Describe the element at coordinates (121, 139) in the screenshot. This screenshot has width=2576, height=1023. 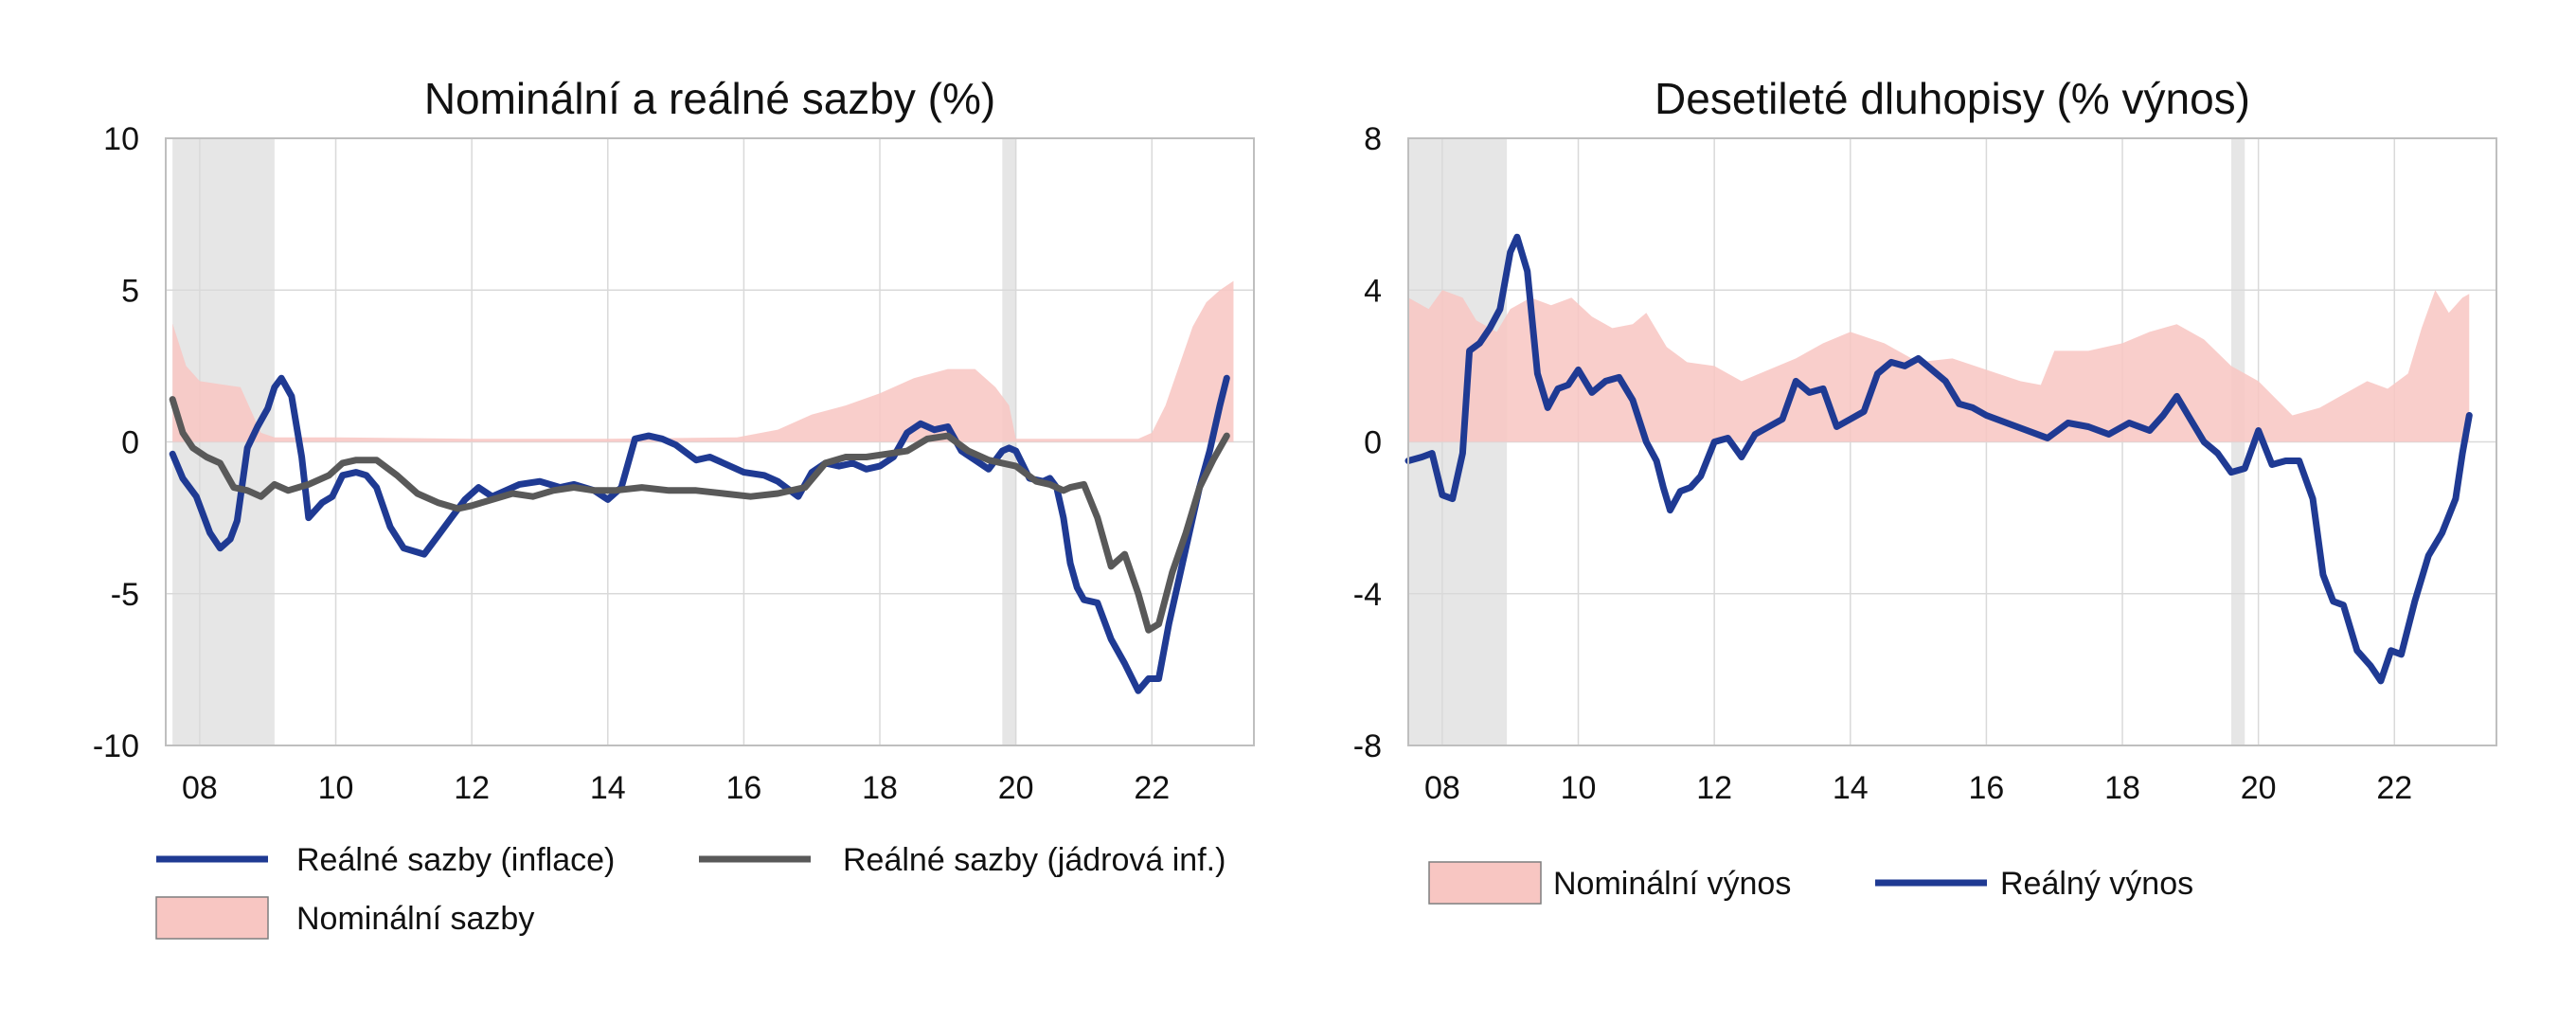
I see `y-tick-label: 10` at that location.